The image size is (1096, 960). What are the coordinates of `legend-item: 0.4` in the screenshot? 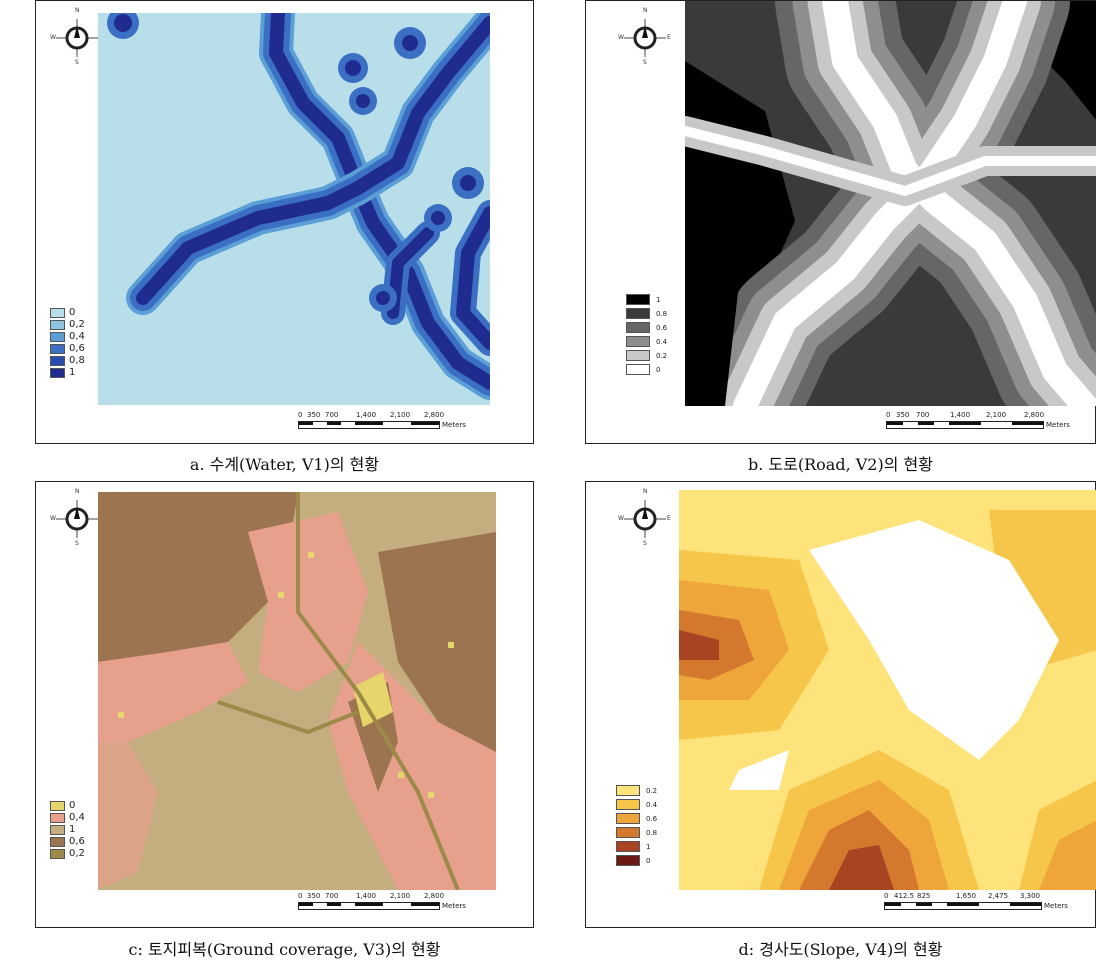 It's located at (646, 341).